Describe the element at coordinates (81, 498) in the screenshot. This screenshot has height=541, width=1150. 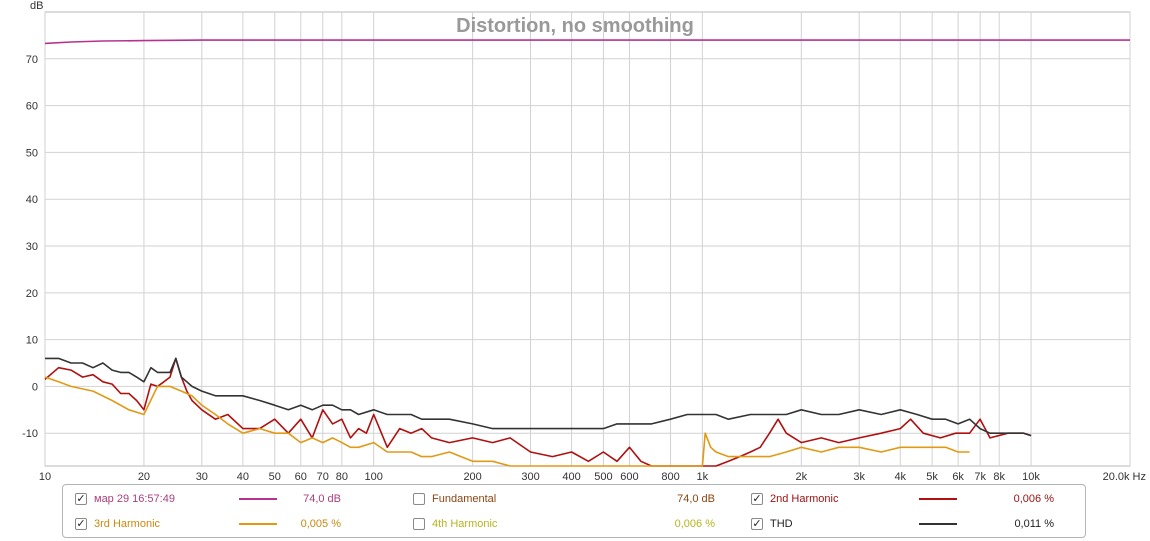
I see `measurement-checkbox: ✓` at that location.